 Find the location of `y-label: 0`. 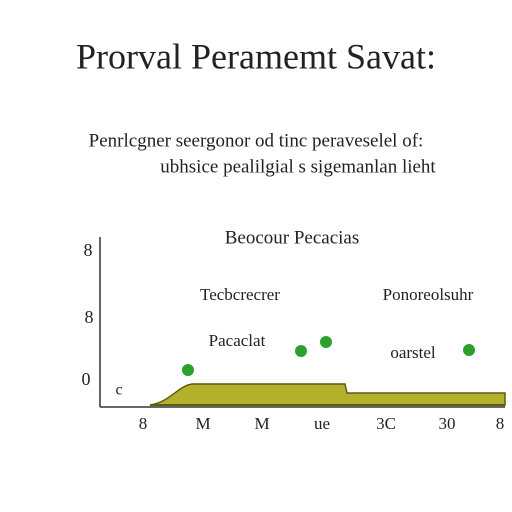

y-label: 0 is located at coordinates (86, 379).